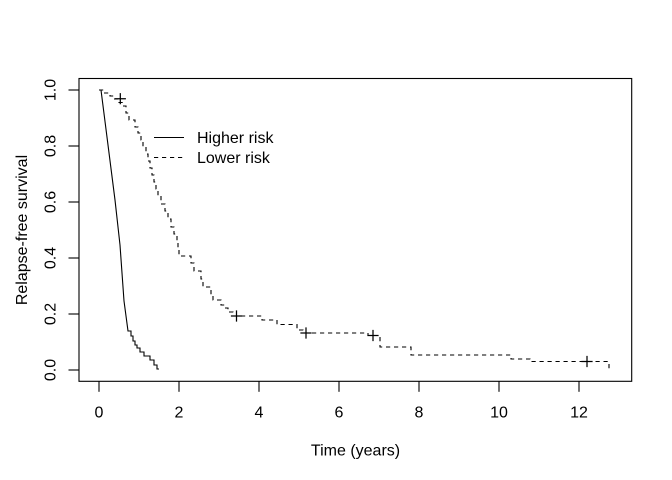 The width and height of the screenshot is (672, 480). I want to click on svg-text: Lower risk, so click(234, 158).